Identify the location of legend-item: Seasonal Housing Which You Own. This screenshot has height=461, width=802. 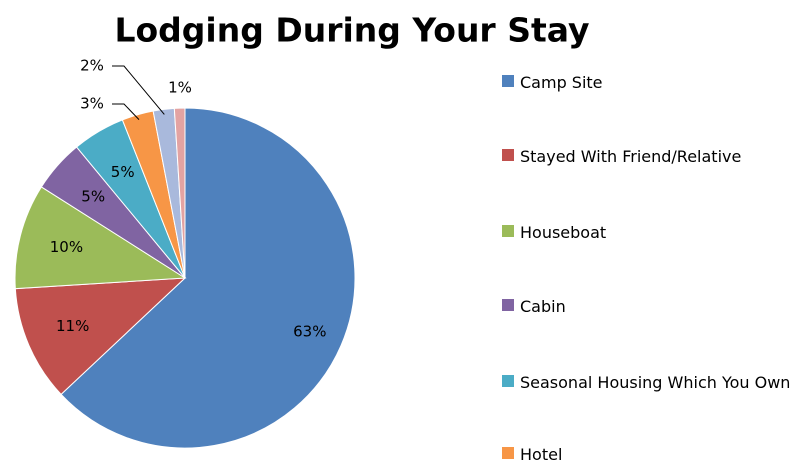
(651, 383).